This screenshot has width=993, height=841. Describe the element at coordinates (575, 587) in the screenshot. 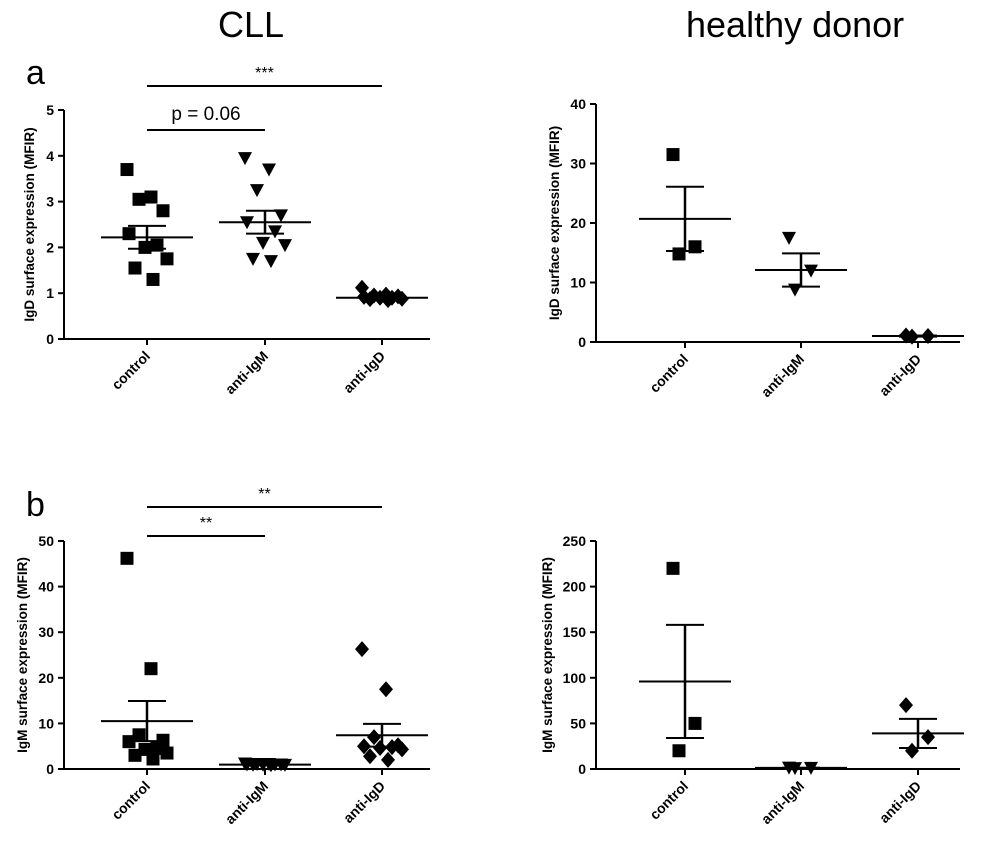

I see `y-tick-label: 200` at that location.